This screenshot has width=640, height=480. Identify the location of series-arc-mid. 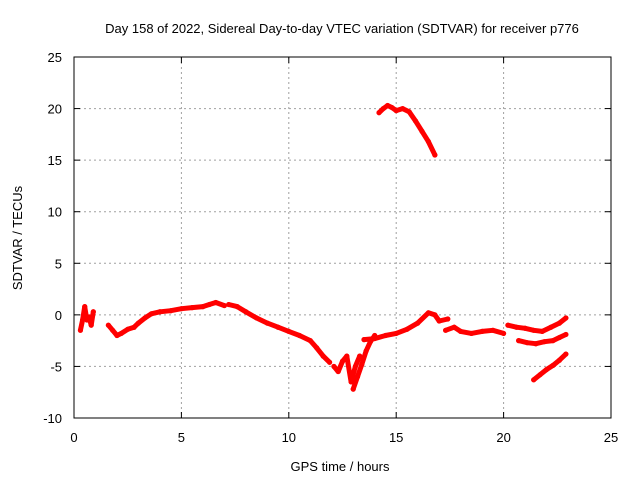
(406, 326).